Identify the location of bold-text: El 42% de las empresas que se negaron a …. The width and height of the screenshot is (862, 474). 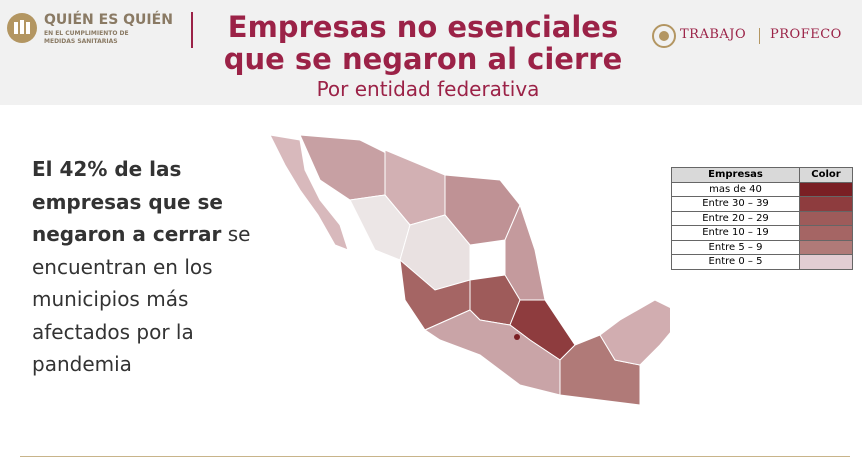
(127, 201).